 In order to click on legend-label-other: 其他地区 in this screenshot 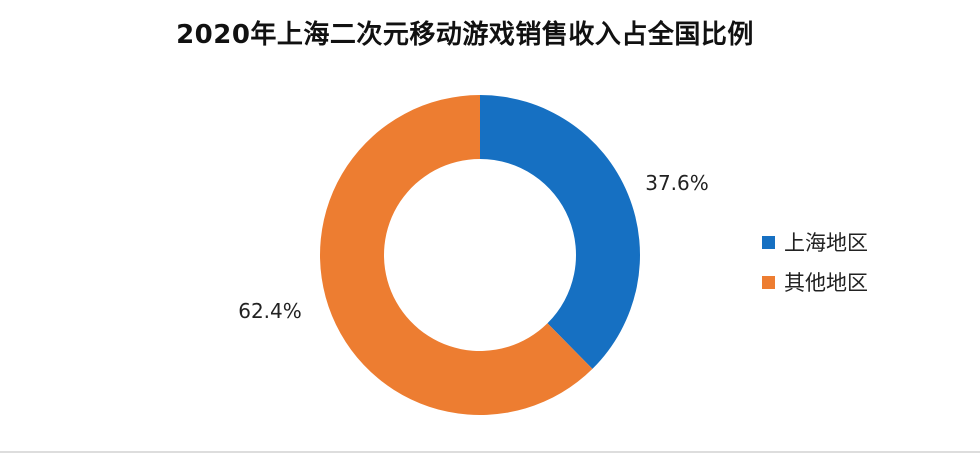, I will do `click(826, 283)`.